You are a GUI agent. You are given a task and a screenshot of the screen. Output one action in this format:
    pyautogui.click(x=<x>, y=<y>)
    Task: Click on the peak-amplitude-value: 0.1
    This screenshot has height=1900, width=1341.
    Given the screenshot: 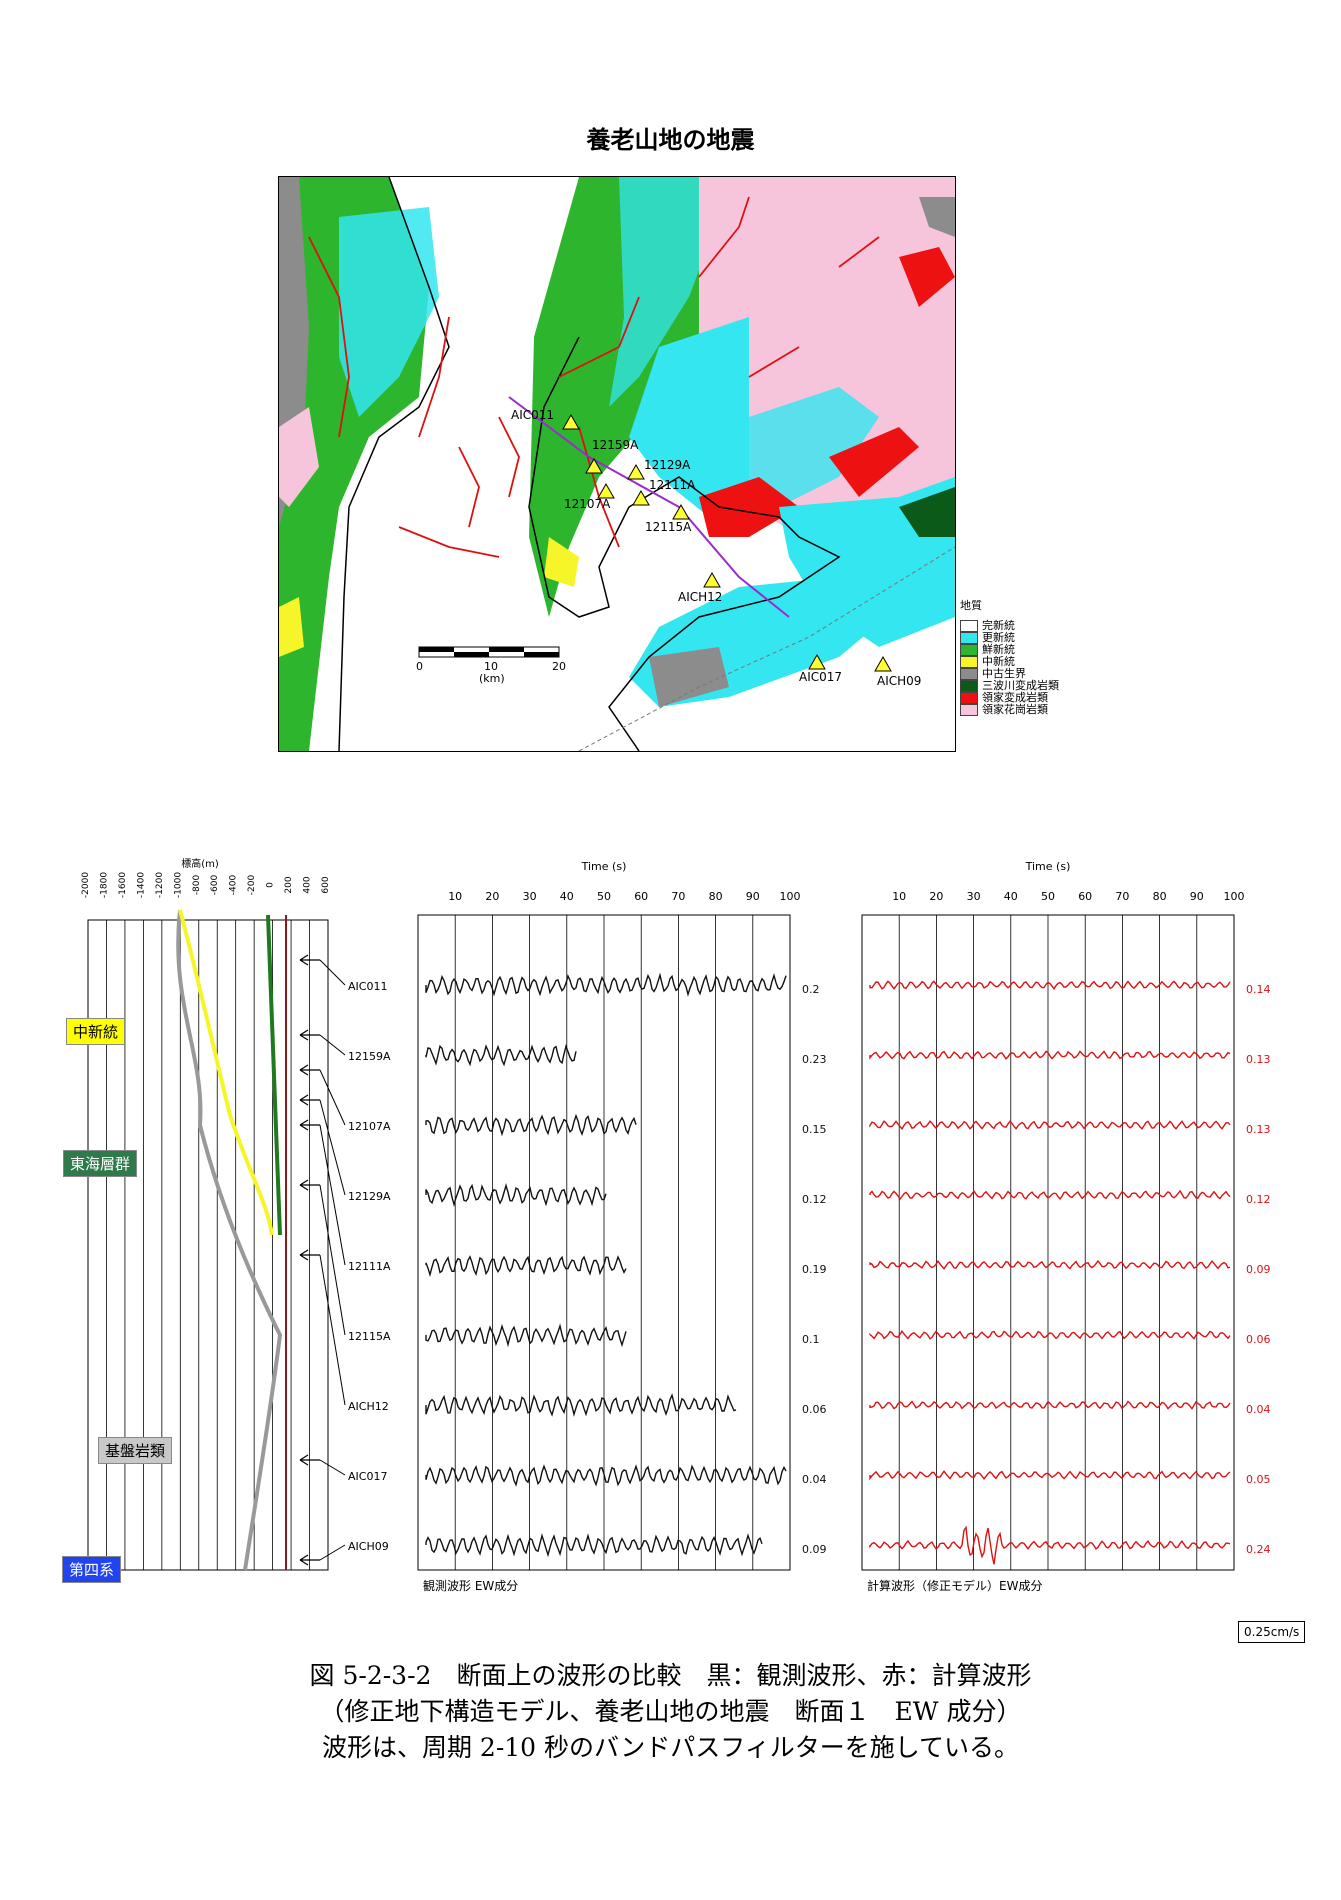 What is the action you would take?
    pyautogui.click(x=811, y=1339)
    